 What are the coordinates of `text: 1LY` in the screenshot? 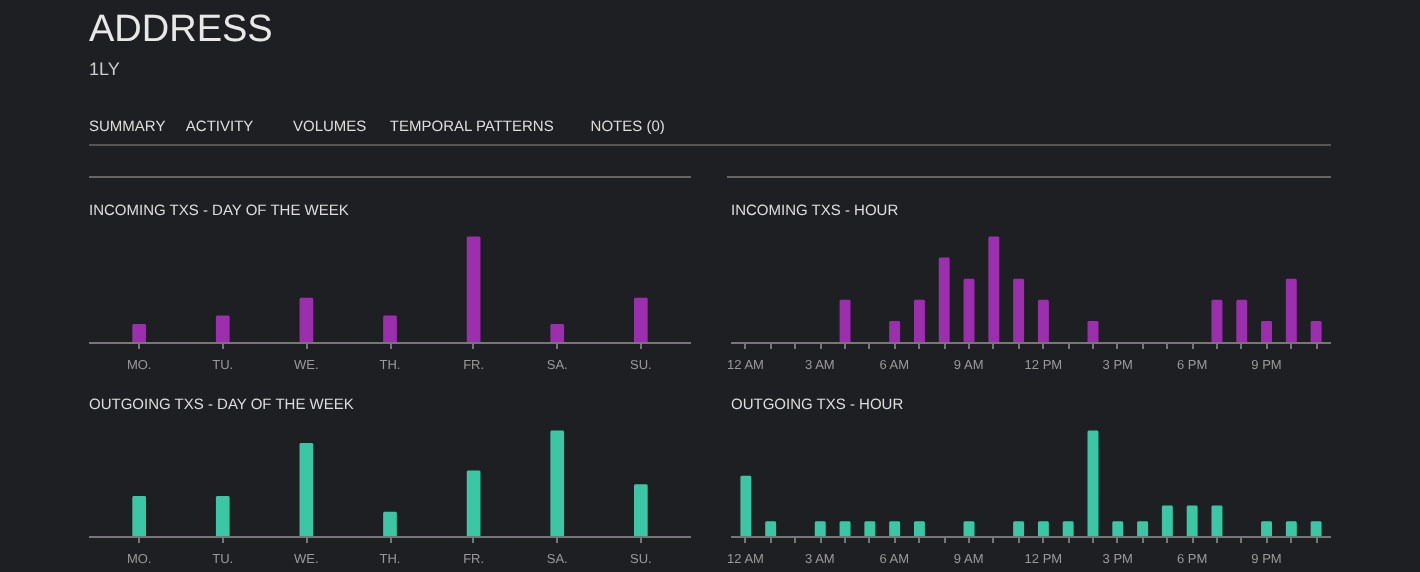 It's located at (104, 69).